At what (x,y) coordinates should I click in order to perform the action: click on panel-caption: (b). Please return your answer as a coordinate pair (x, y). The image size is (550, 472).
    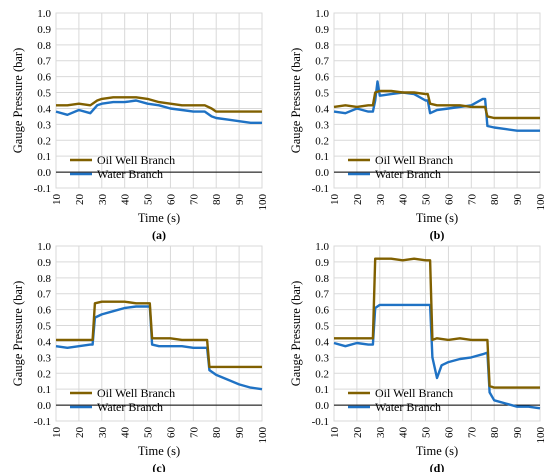
    Looking at the image, I should click on (437, 235).